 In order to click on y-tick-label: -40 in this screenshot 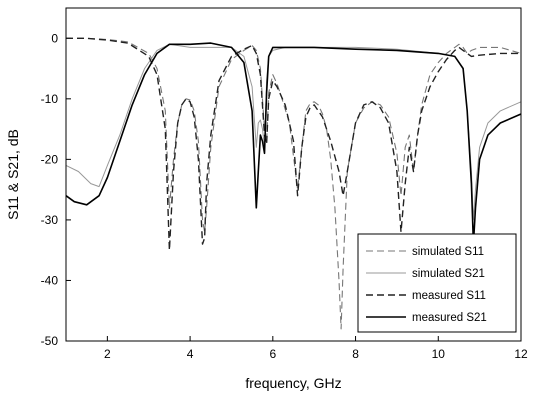, I will do `click(50, 280)`.